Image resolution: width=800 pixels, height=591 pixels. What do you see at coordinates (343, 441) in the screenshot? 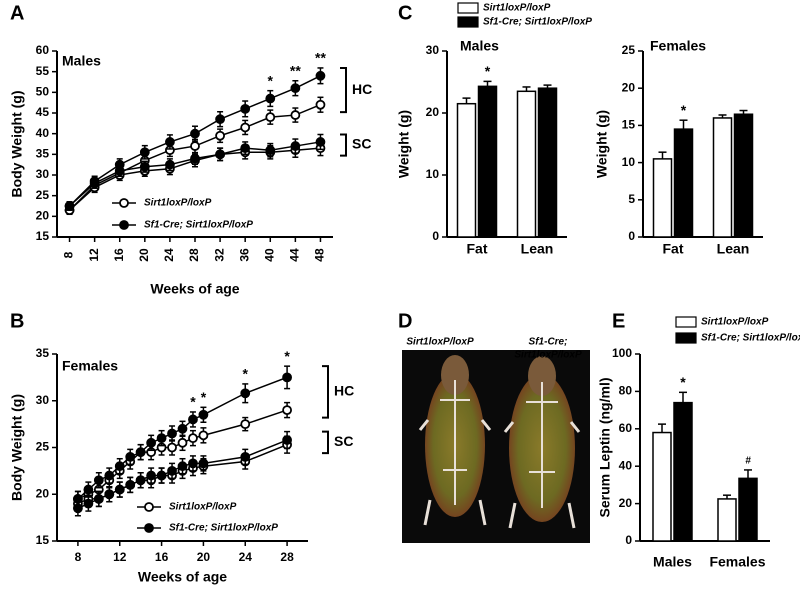
I see `bracket-label: SC` at bounding box center [343, 441].